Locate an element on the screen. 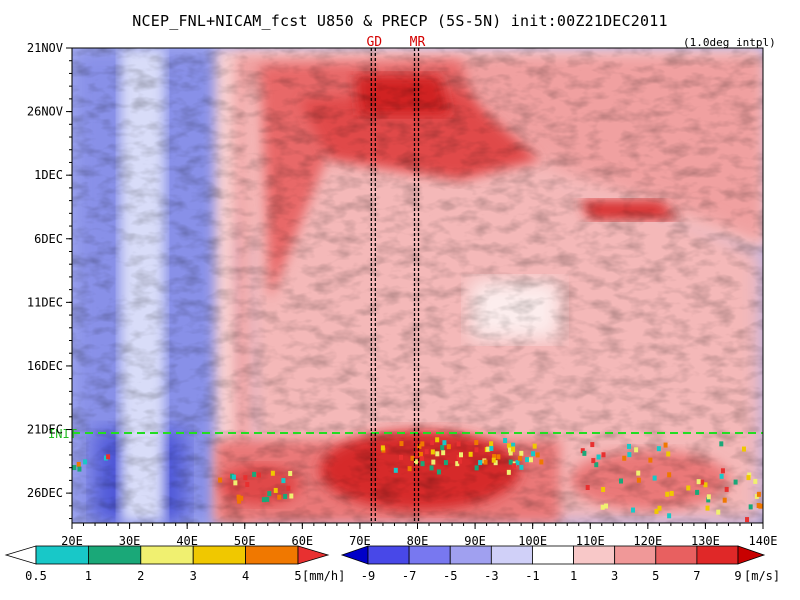  x-tick-label: 110E is located at coordinates (590, 541).